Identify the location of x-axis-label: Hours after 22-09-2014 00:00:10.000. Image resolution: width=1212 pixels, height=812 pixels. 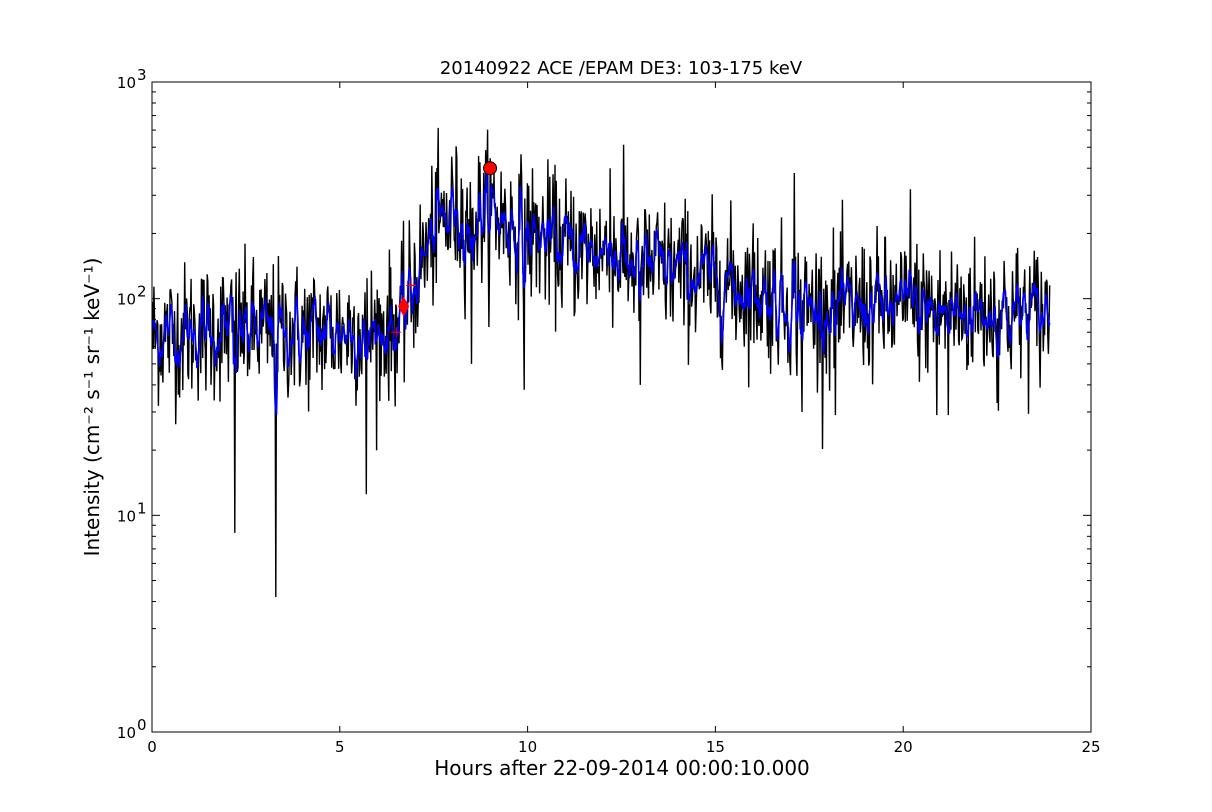
(622, 768).